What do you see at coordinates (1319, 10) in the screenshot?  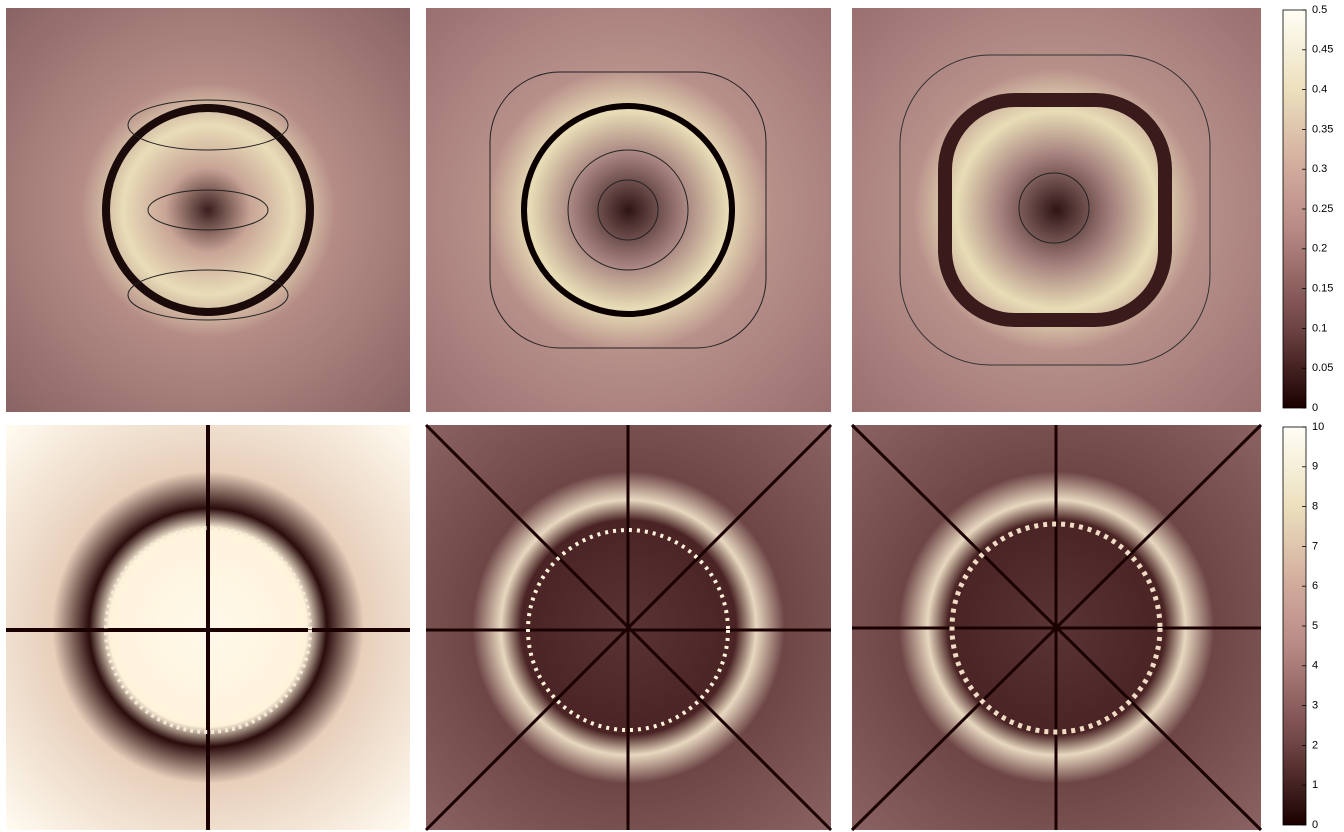 I see `tick-label: 0.5` at bounding box center [1319, 10].